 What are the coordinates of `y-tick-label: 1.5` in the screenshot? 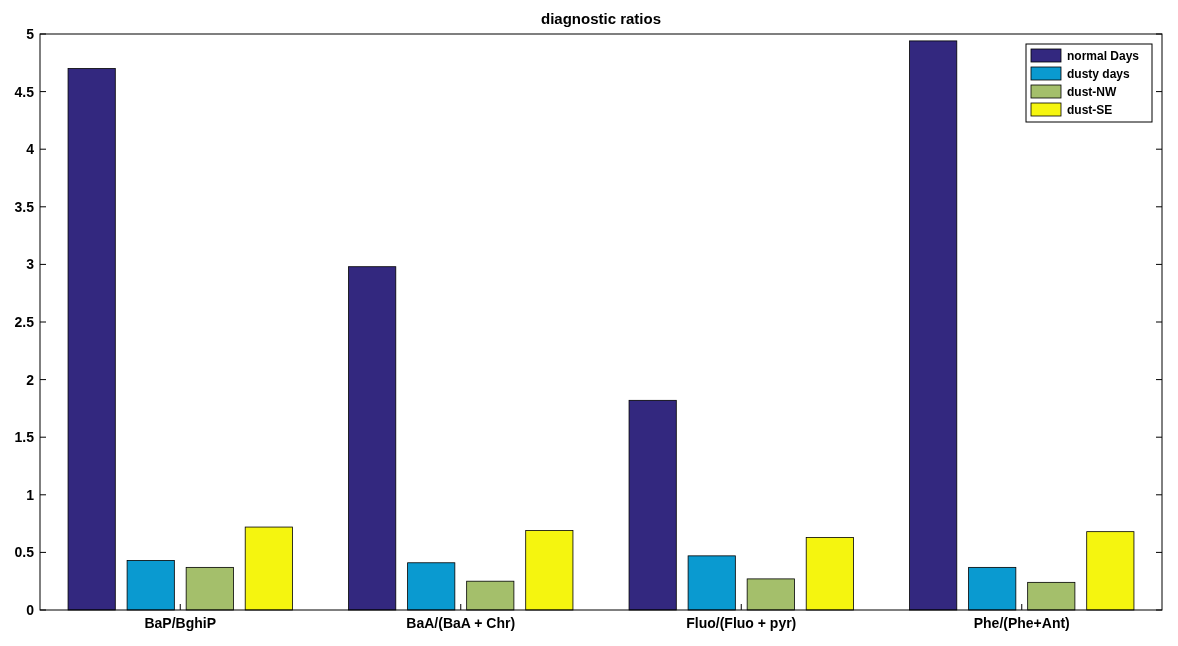 It's located at (24, 437).